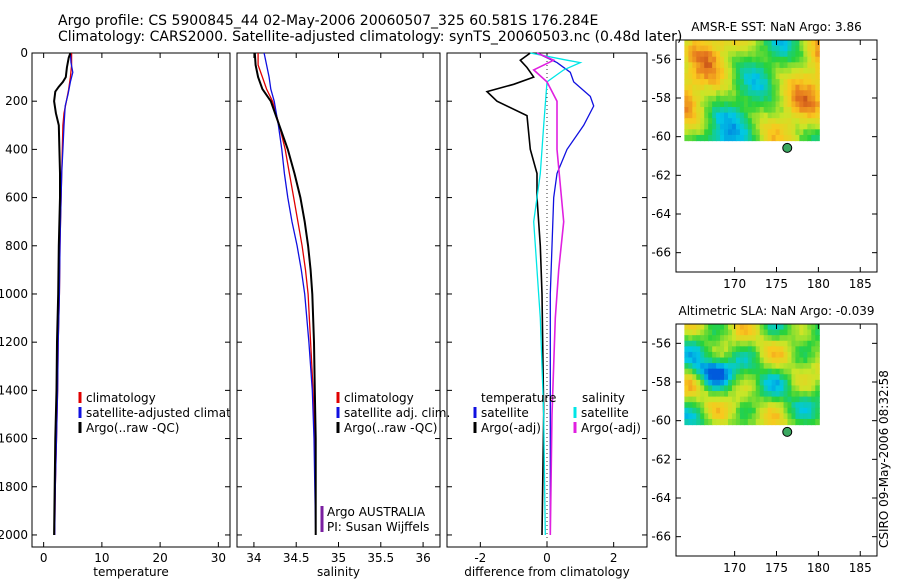  What do you see at coordinates (776, 568) in the screenshot?
I see `sla_map-xtick-label: 175` at bounding box center [776, 568].